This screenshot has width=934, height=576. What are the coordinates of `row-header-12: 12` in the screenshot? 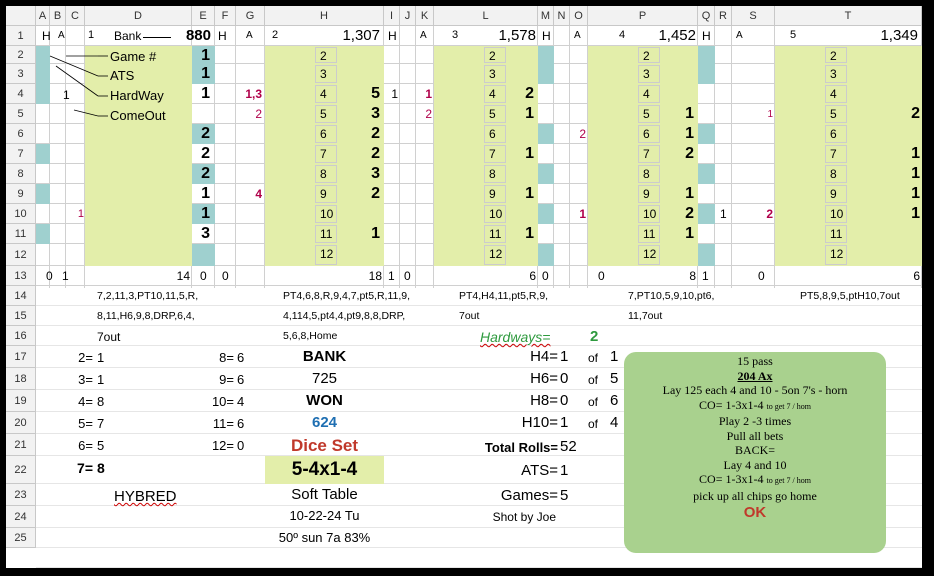 It's located at (21, 255).